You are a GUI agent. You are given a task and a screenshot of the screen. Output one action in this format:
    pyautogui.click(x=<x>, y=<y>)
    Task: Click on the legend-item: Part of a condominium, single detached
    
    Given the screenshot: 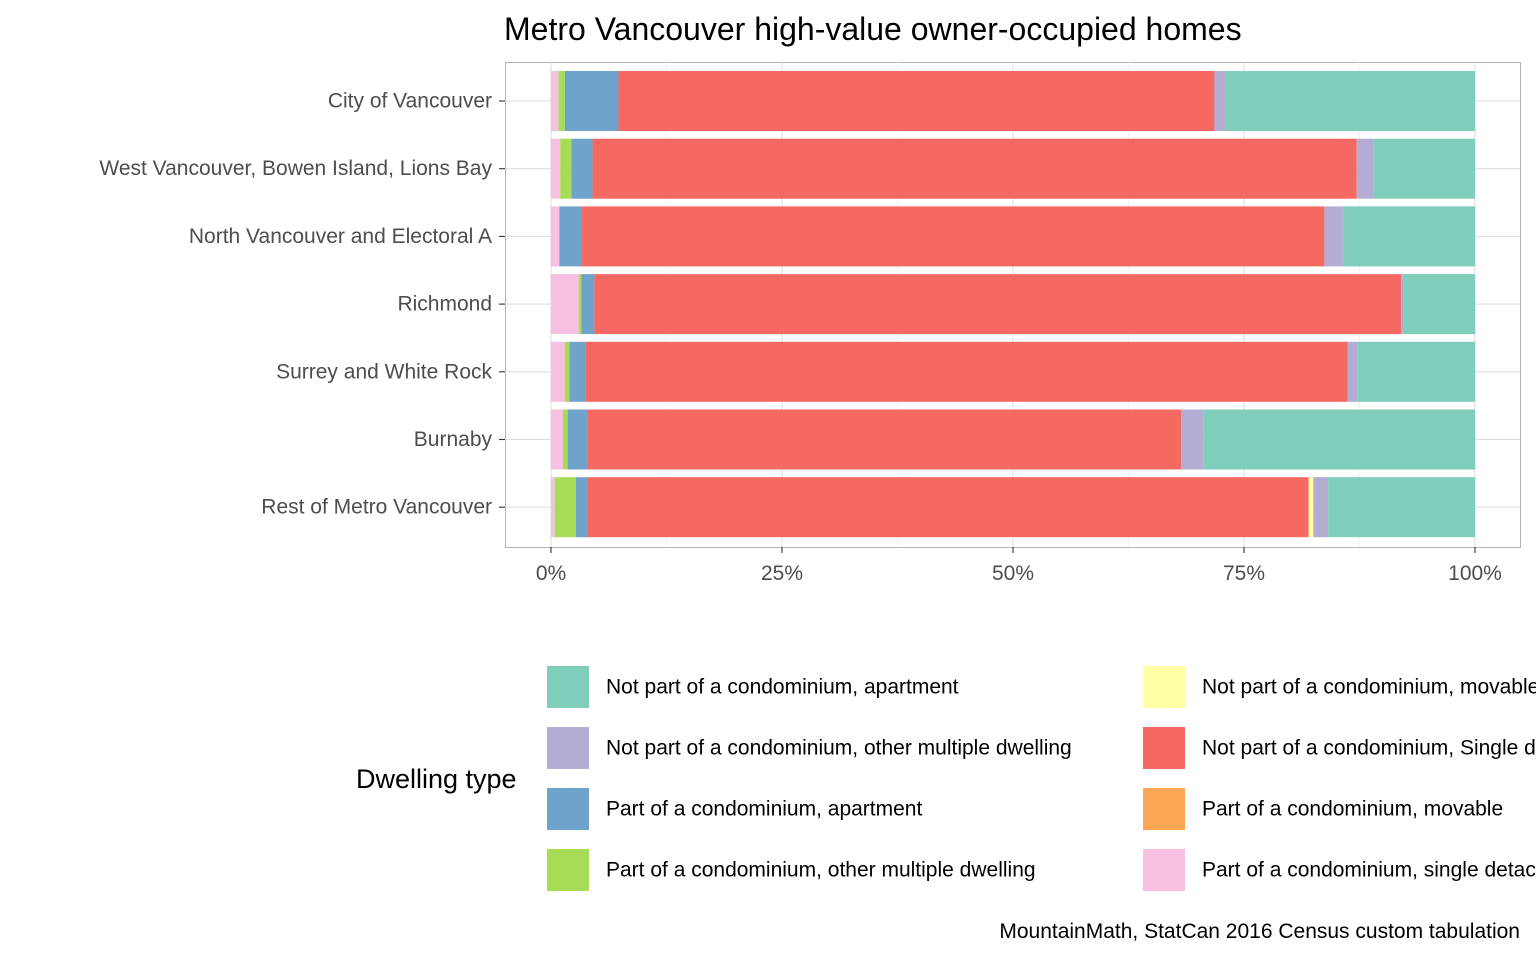 What is the action you would take?
    pyautogui.click(x=1339, y=870)
    